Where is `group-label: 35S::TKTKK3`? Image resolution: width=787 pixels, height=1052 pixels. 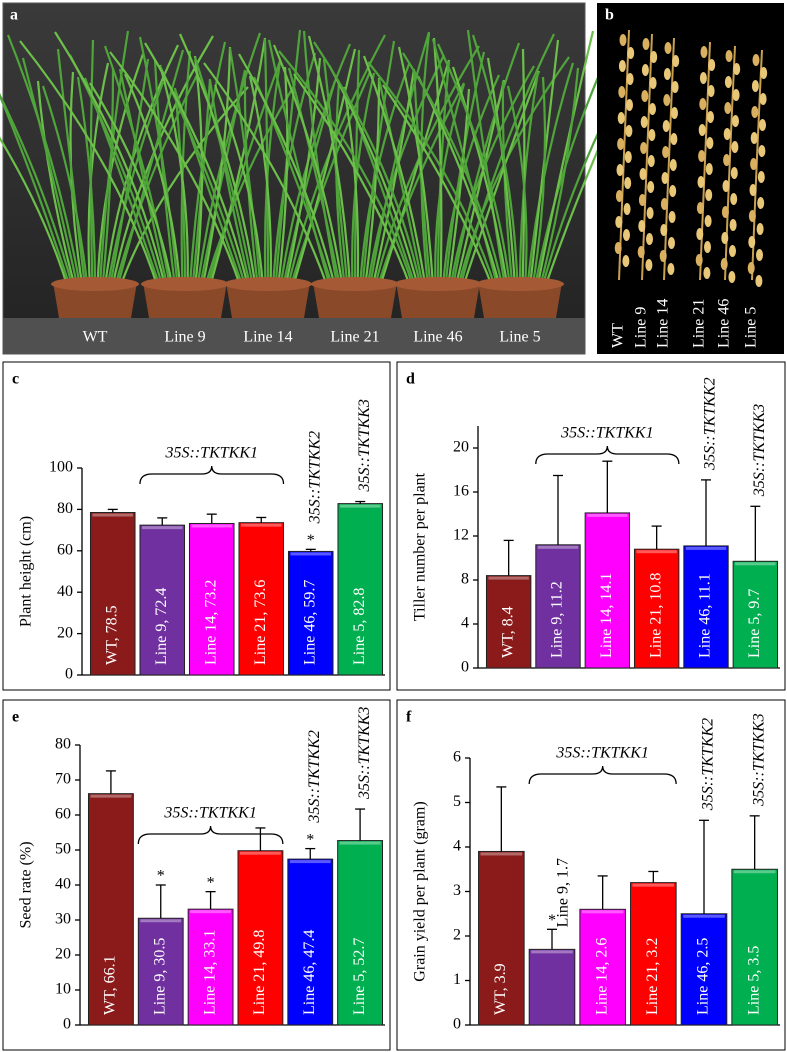
group-label: 35S::TKTKK3 is located at coordinates (364, 753).